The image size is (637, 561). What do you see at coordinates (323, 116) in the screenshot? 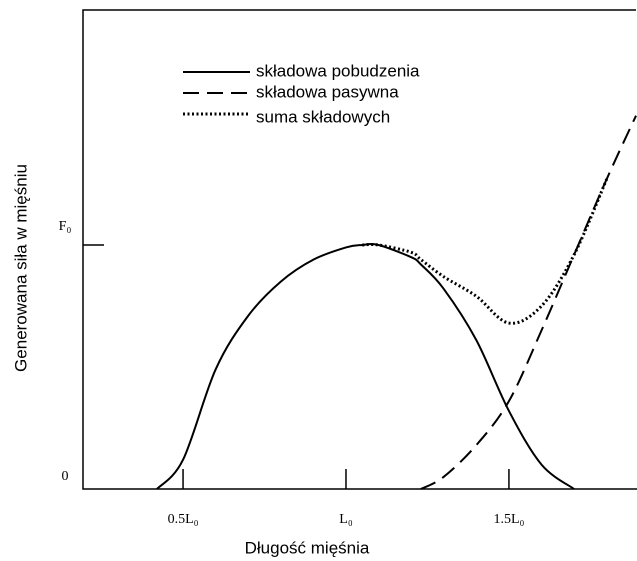
I see `legend-label: suma składowych` at bounding box center [323, 116].